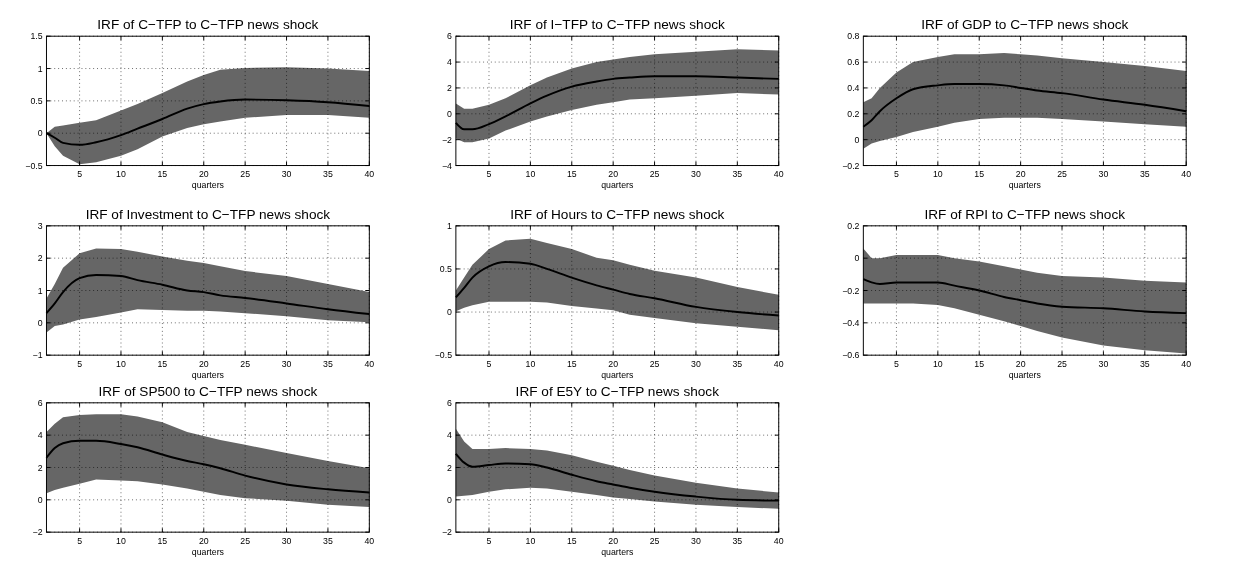 The width and height of the screenshot is (1256, 581). Describe the element at coordinates (851, 355) in the screenshot. I see `y-tick-label: −0.6` at that location.